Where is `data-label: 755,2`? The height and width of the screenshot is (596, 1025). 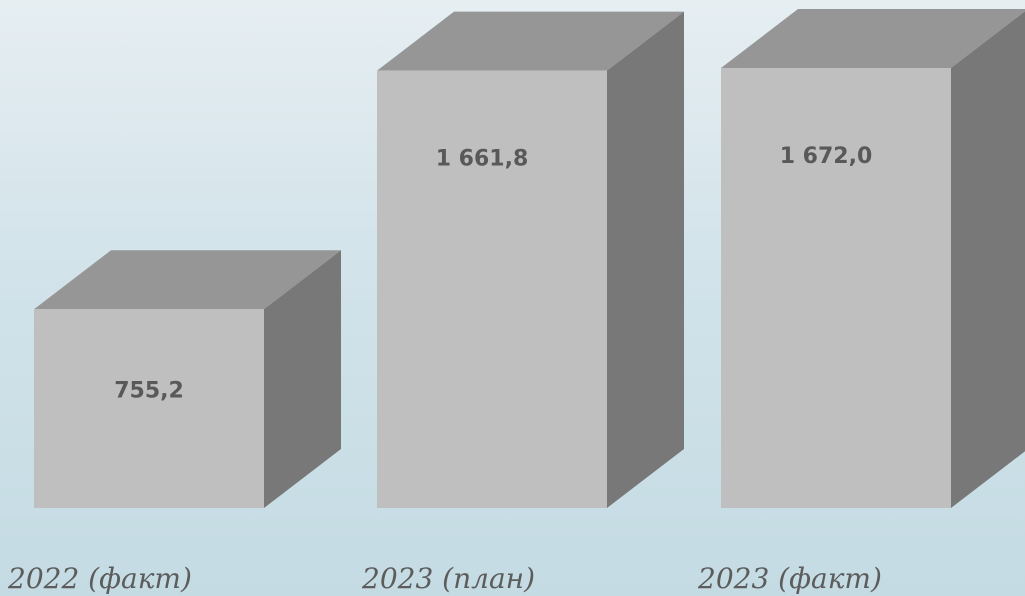
data-label: 755,2 is located at coordinates (149, 390).